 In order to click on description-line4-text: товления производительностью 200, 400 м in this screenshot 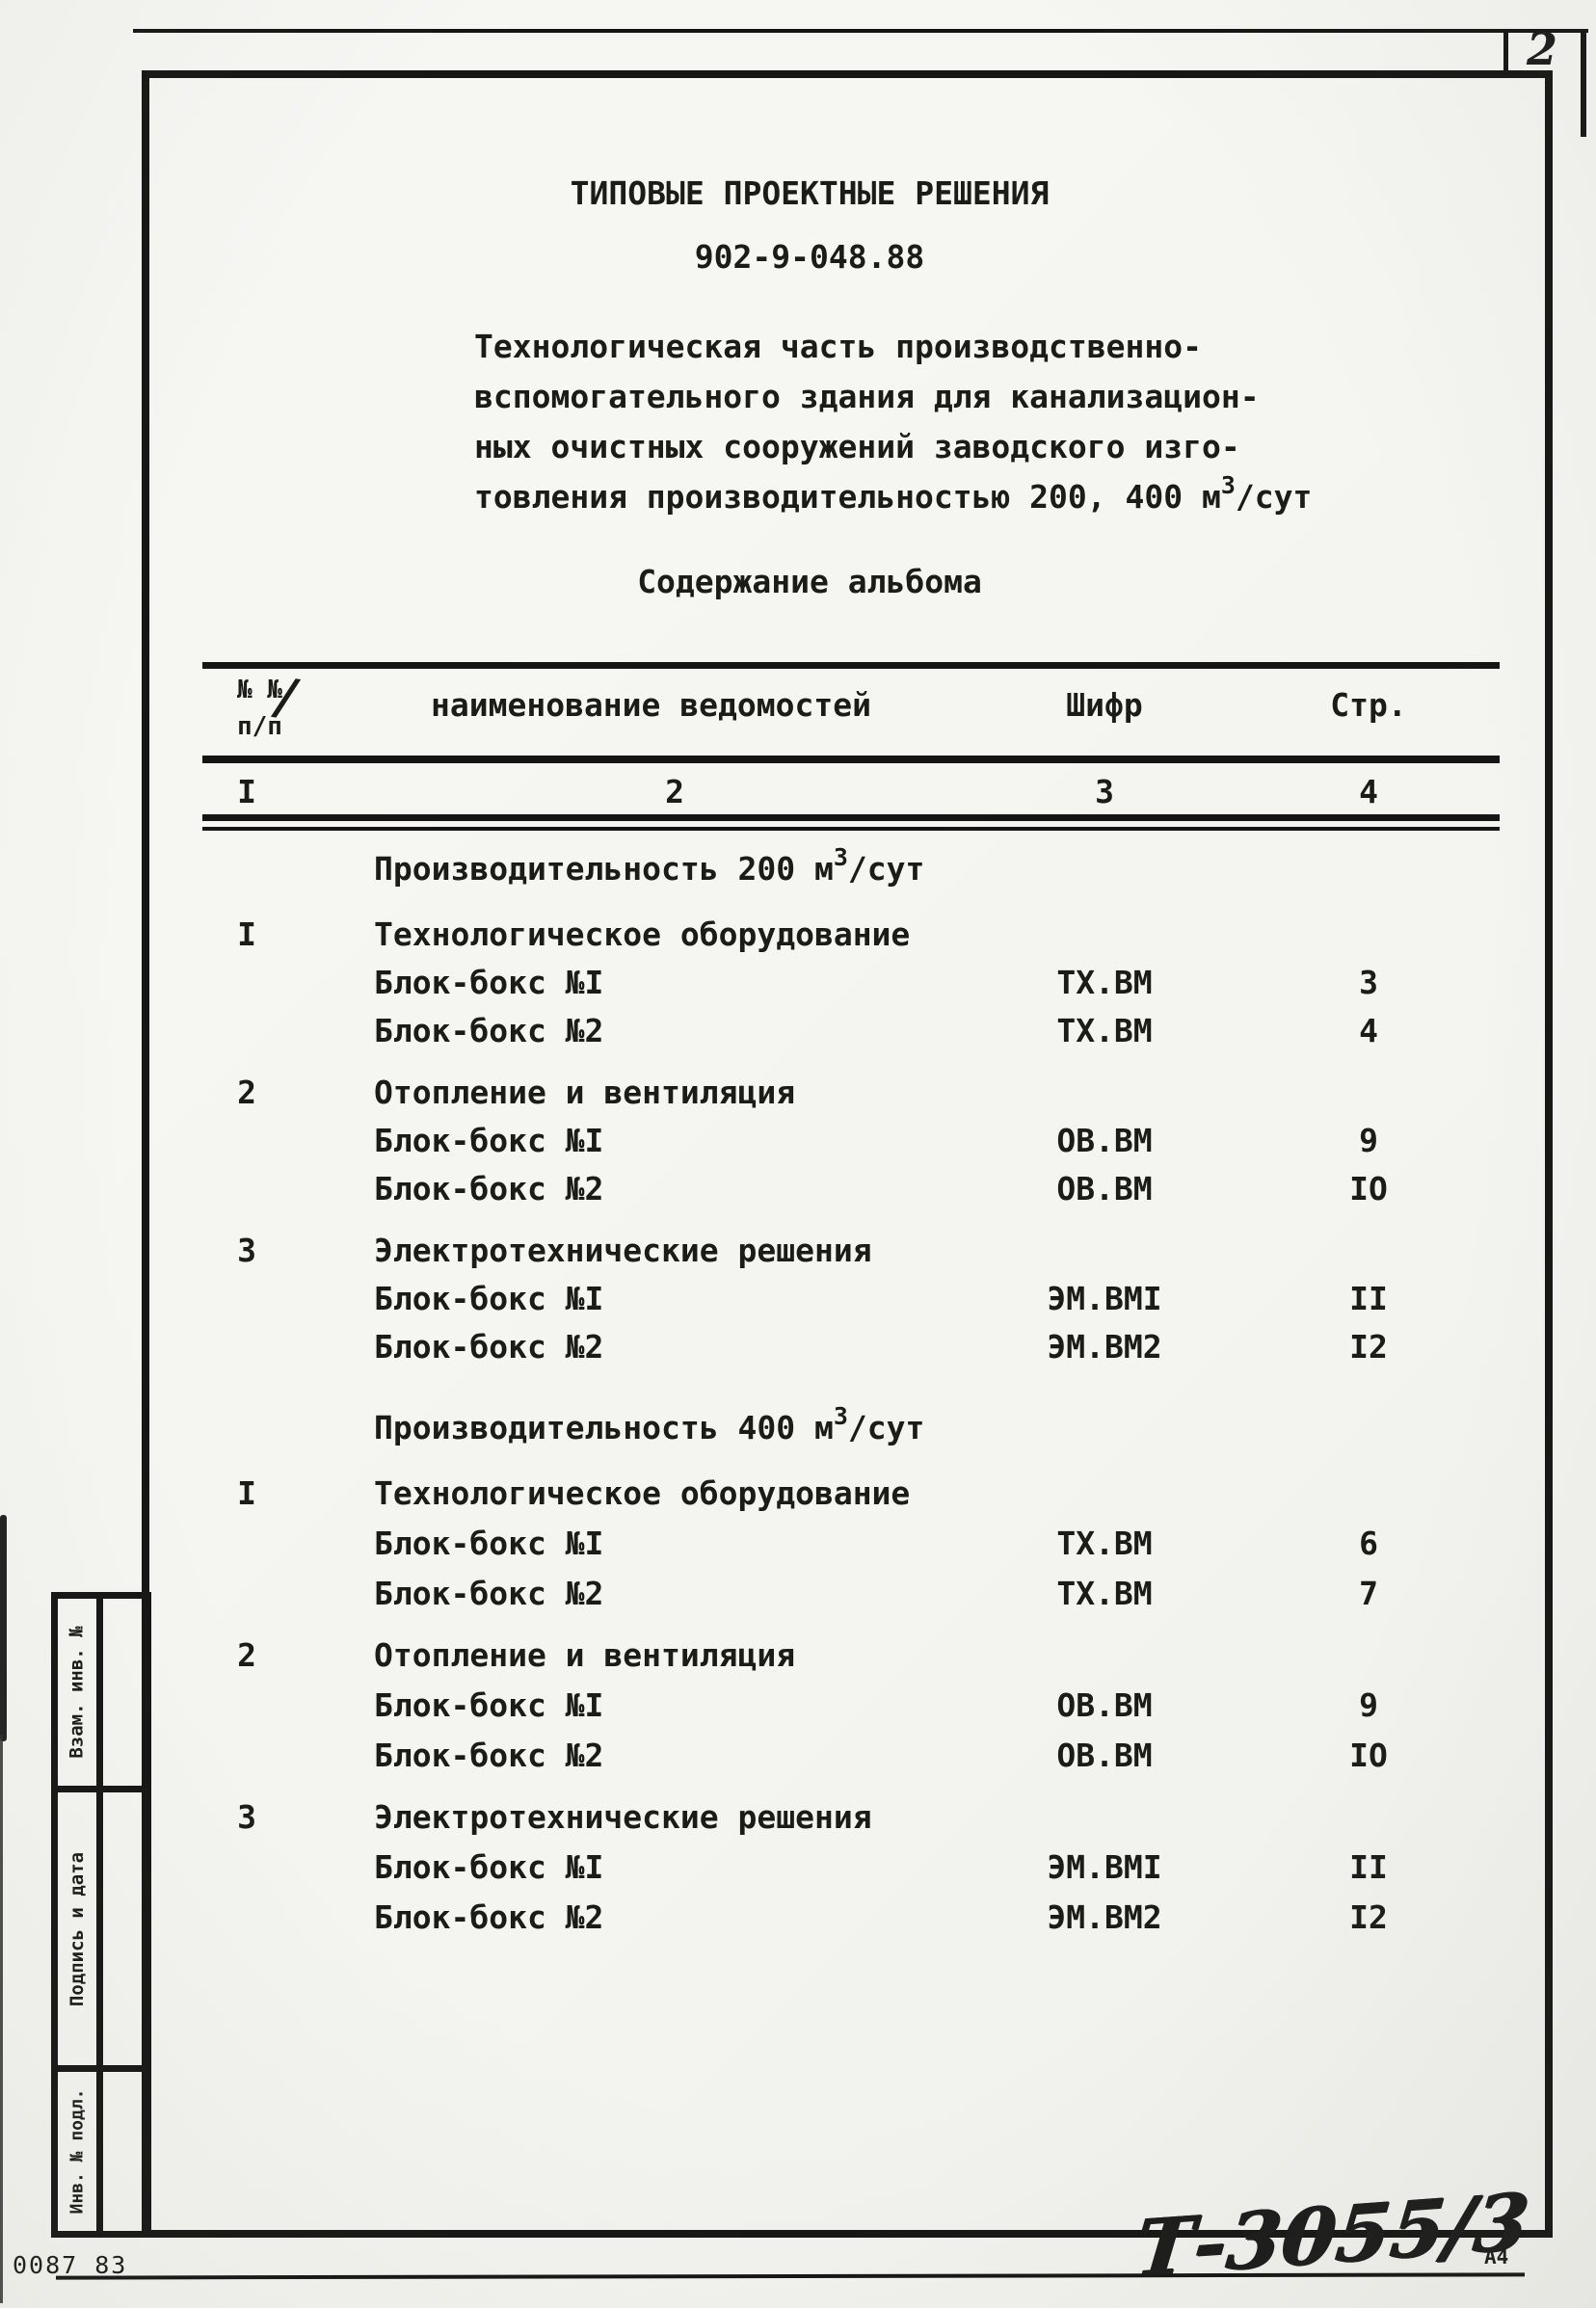, I will do `click(847, 497)`.